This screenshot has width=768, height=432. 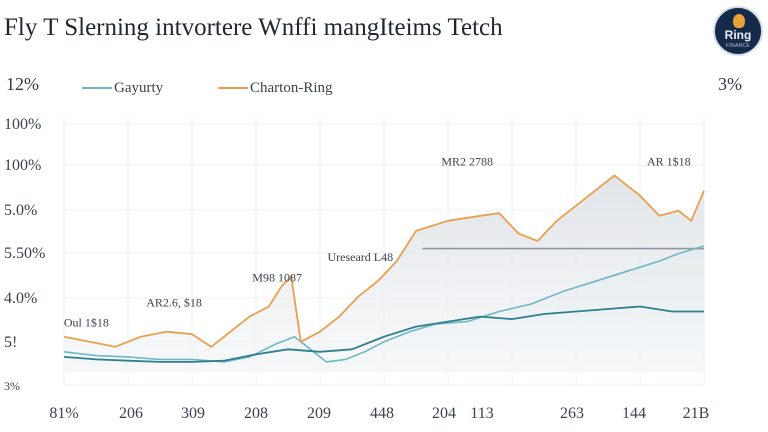 I want to click on y-tick-label: 5.50%, so click(x=24, y=253).